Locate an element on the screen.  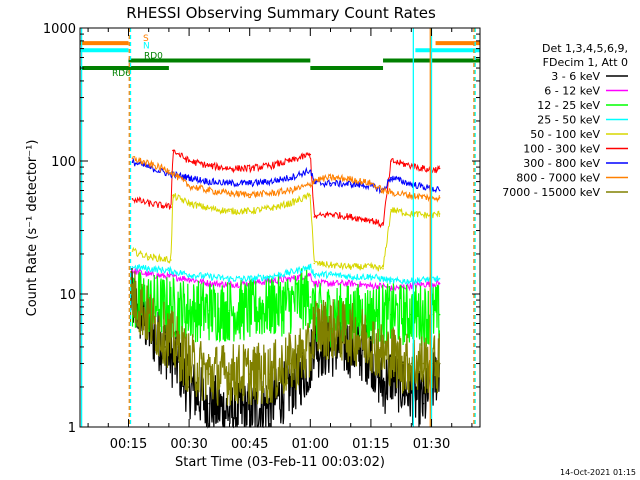
flag-label: S is located at coordinates (146, 39).